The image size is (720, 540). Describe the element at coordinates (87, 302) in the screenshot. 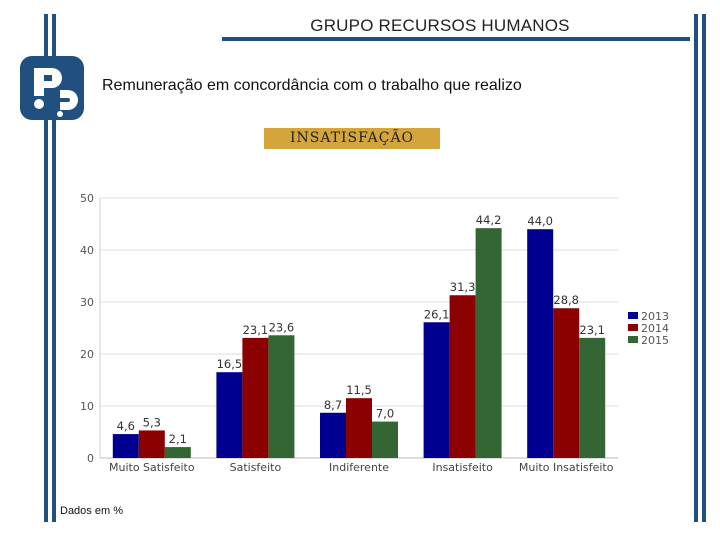

I see `y-tick-label: 30` at that location.